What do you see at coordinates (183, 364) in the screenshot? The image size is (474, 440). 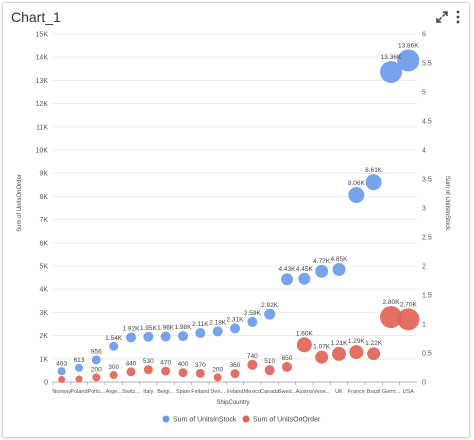 I see `data-label: 400` at bounding box center [183, 364].